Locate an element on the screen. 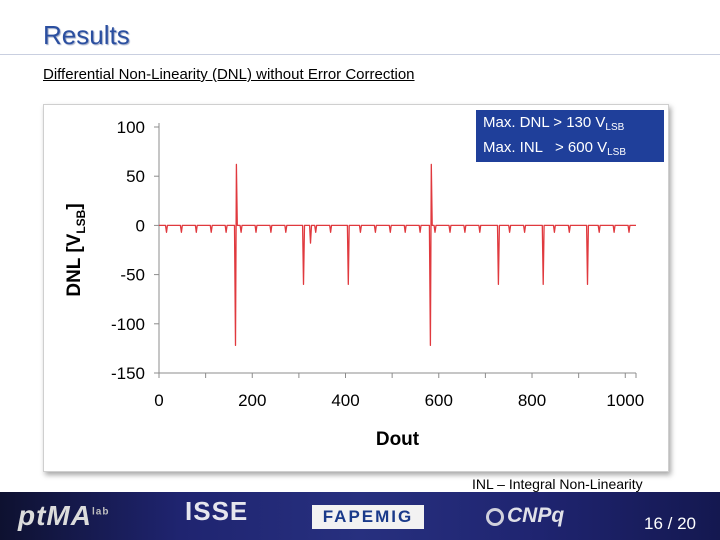 The width and height of the screenshot is (720, 540). max-dnl-text: Max. DNL > 130 VLSB is located at coordinates (554, 123).